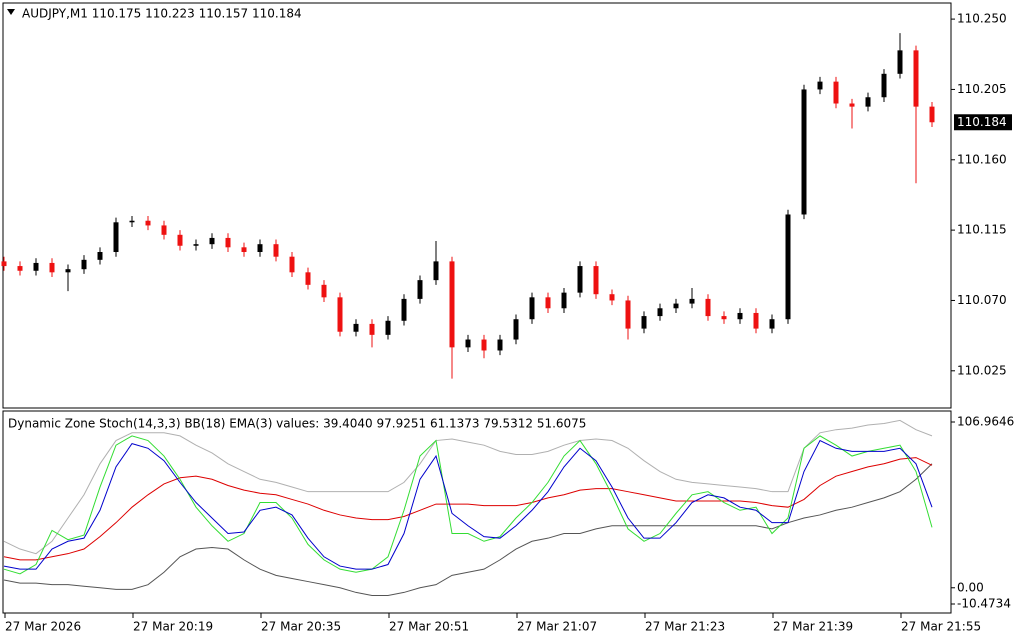  Describe the element at coordinates (941, 627) in the screenshot. I see `x-tick-label: 27 Mar 21:55` at that location.